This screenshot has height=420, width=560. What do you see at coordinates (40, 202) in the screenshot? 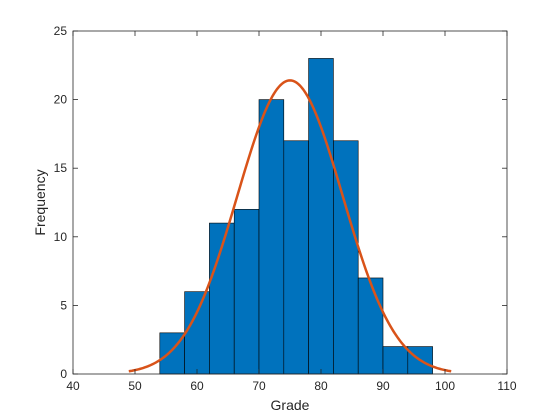
I see `y-axis-label: Frequency` at bounding box center [40, 202].